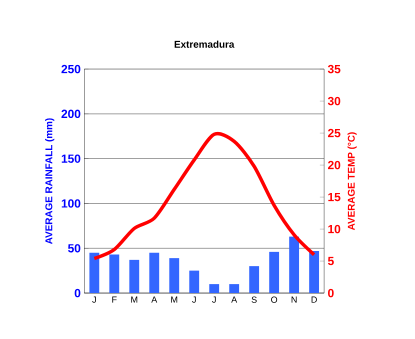 The width and height of the screenshot is (415, 339). Describe the element at coordinates (114, 299) in the screenshot. I see `x-tick-label: F` at that location.